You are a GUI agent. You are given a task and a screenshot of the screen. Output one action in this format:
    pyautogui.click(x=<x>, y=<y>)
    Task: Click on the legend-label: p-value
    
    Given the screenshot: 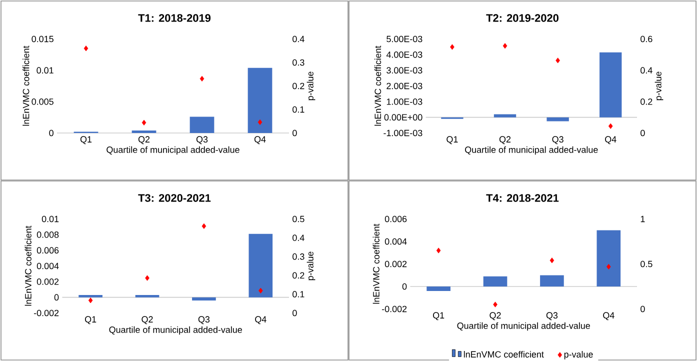 What is the action you would take?
    pyautogui.click(x=578, y=355)
    